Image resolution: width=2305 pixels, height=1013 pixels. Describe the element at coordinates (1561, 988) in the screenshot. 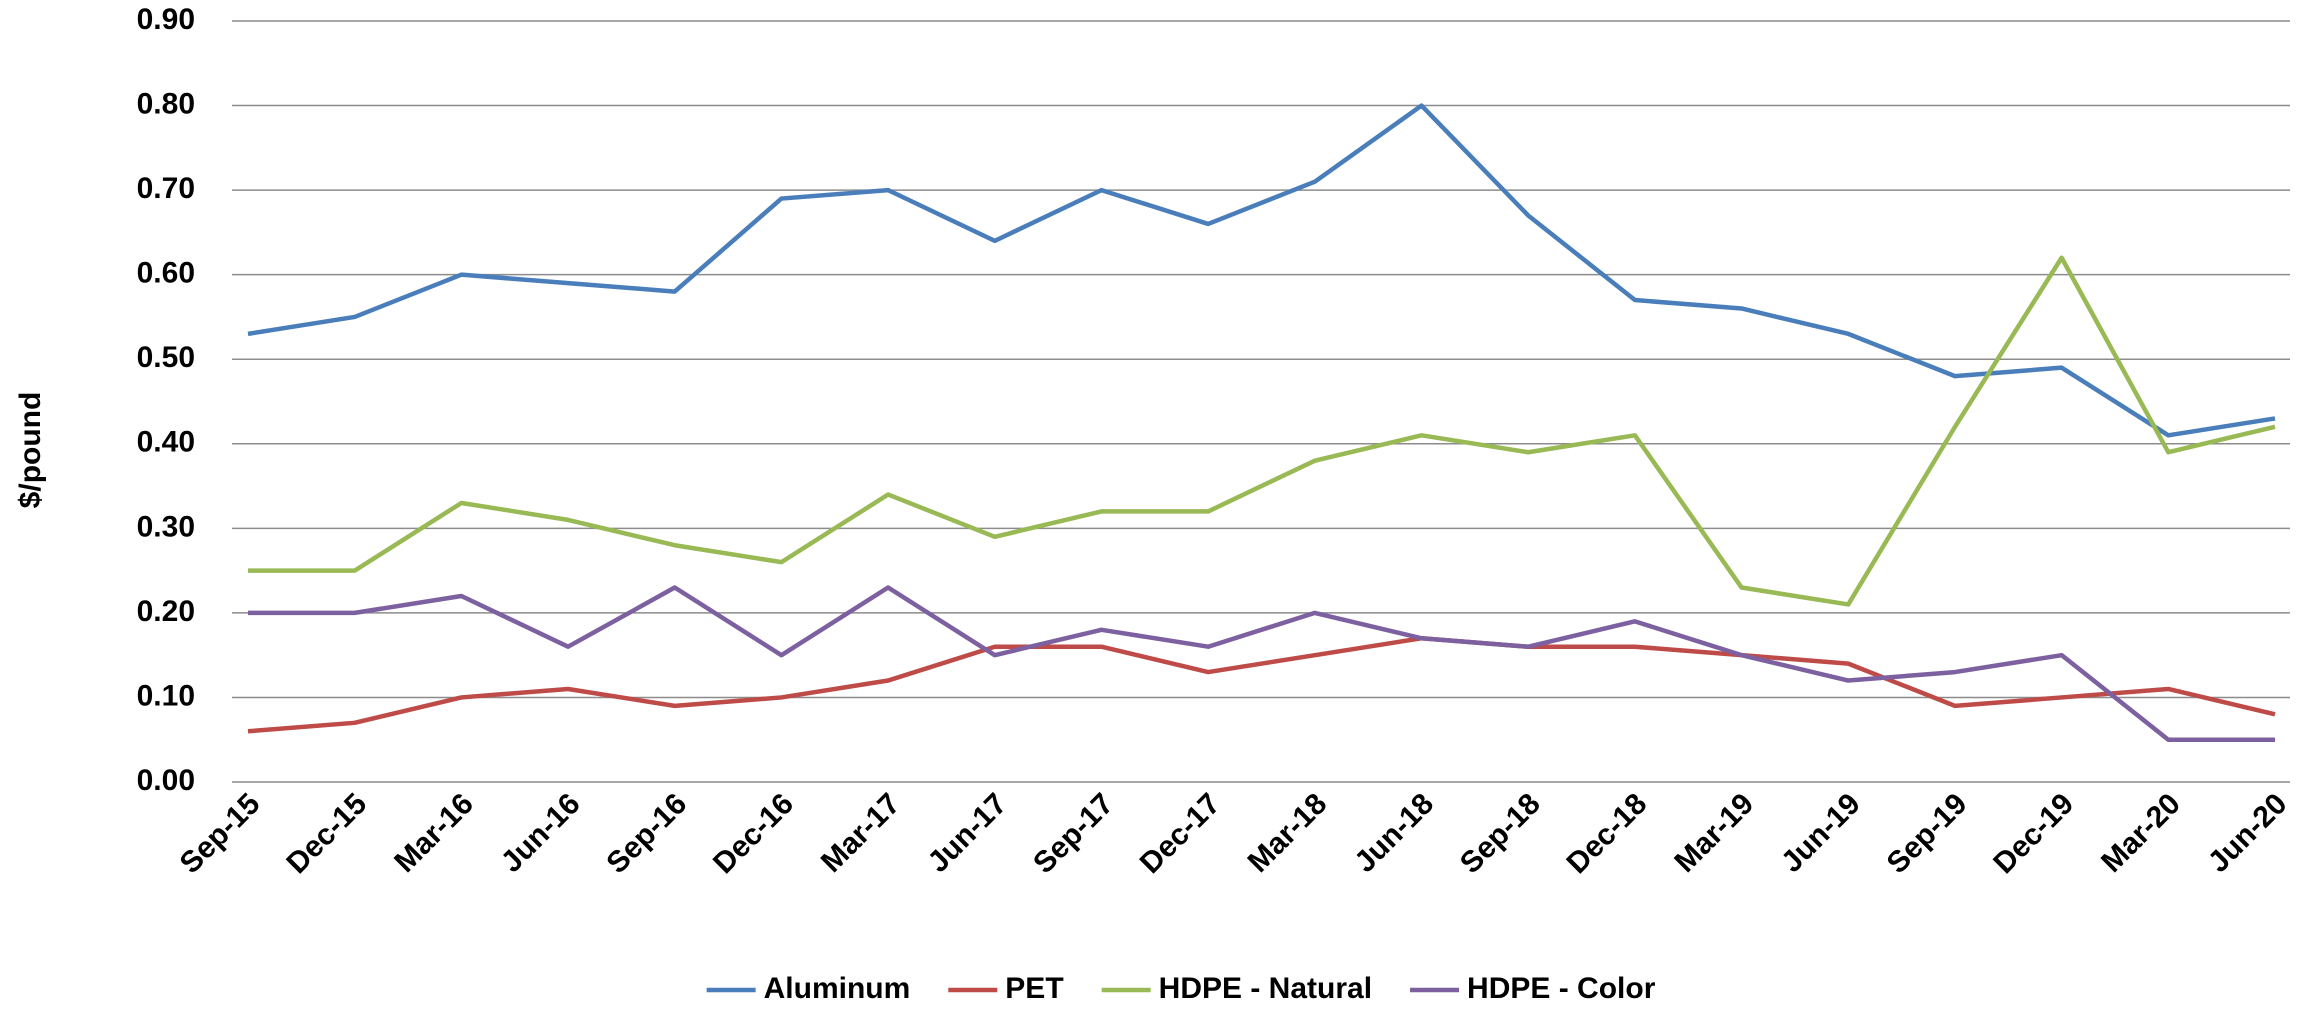

I see `legend-label: HDPE - Color` at that location.